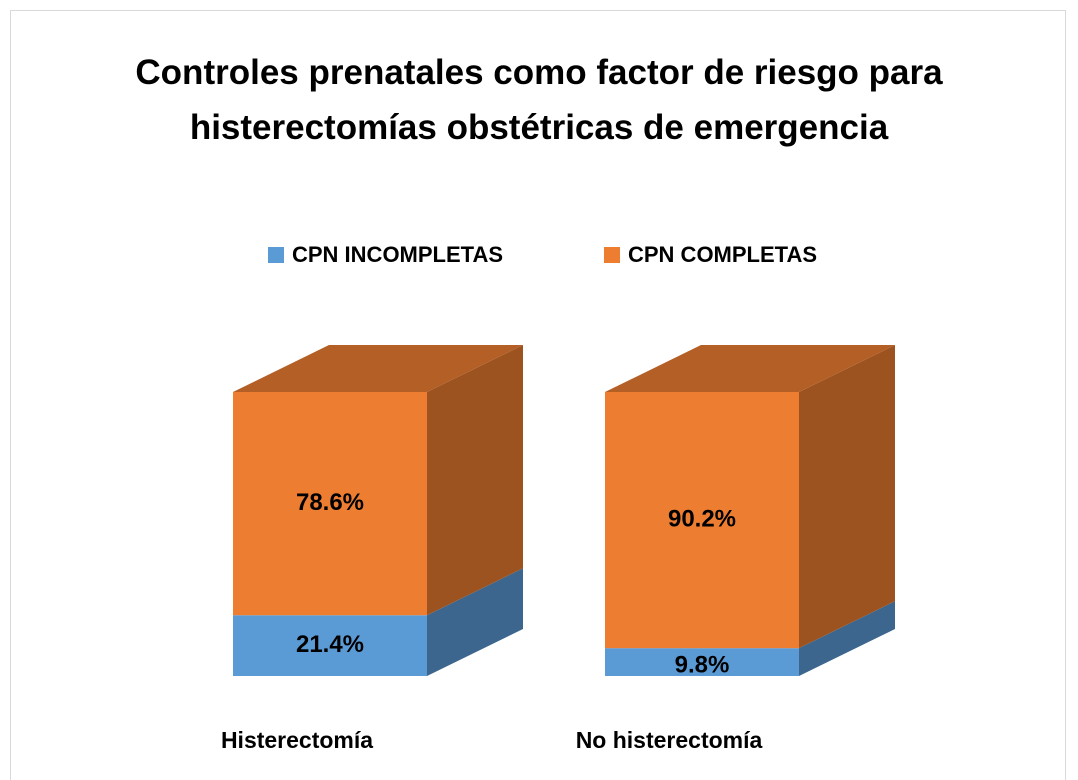  I want to click on data-label: 21.4%, so click(330, 644).